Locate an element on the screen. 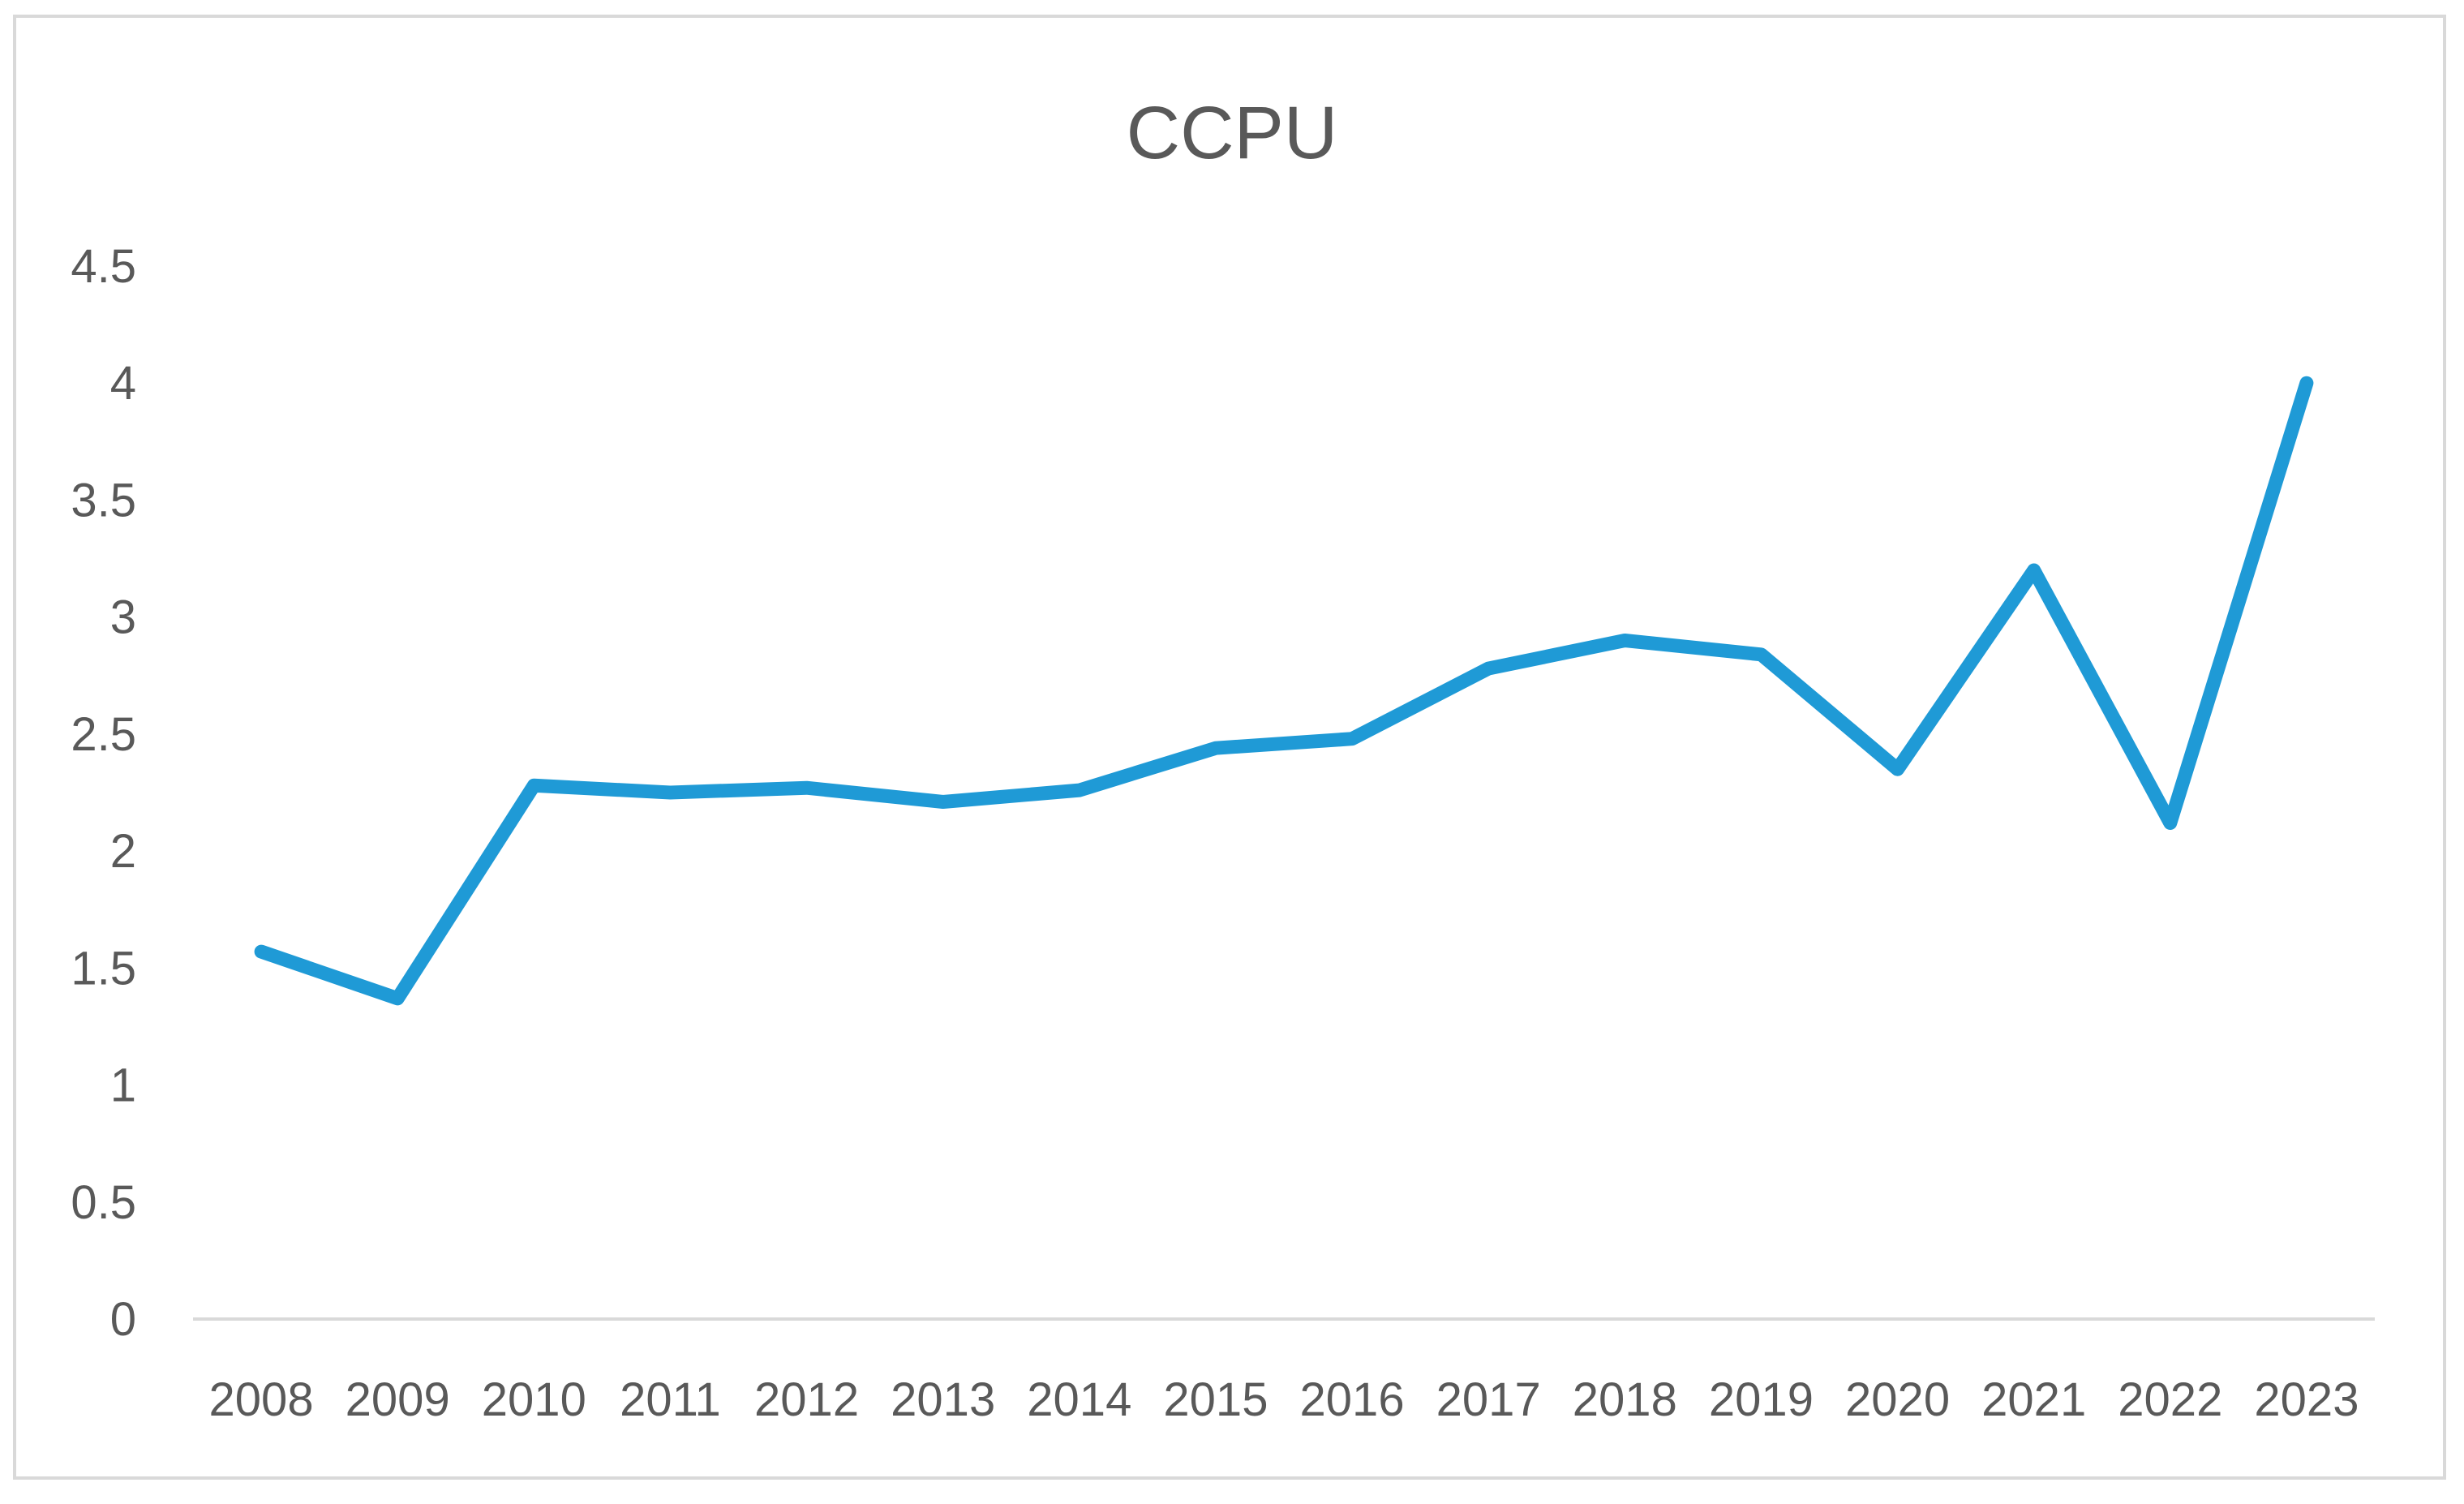 The height and width of the screenshot is (1504, 2464). x-tick-label: 2018 is located at coordinates (1625, 1399).